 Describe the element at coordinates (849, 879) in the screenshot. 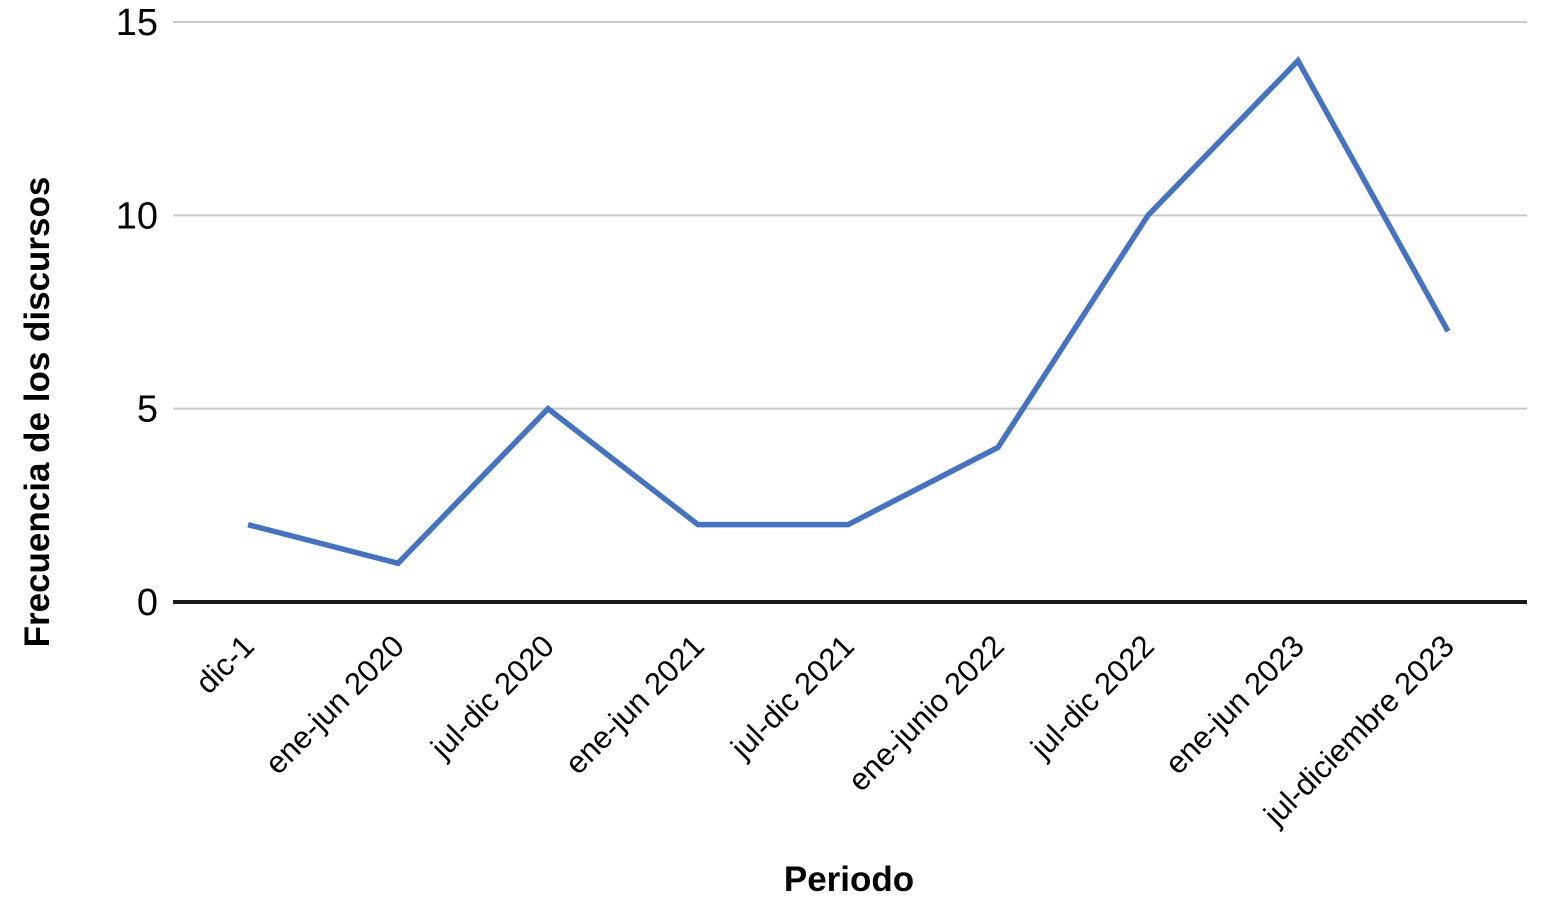

I see `x-axis-title: Periodo` at that location.